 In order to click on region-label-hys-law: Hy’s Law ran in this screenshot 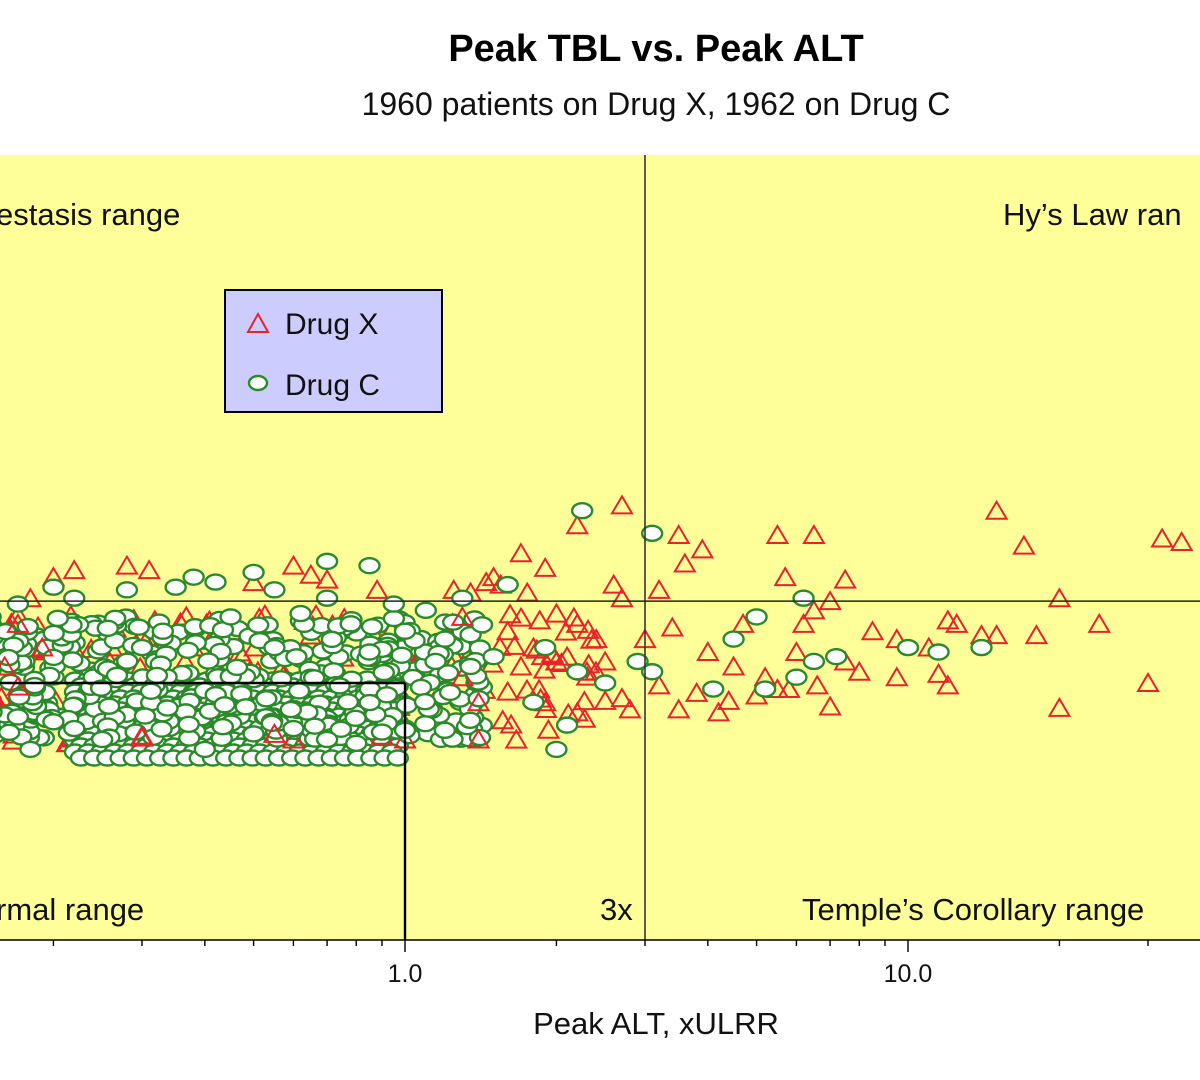, I will do `click(1092, 214)`.